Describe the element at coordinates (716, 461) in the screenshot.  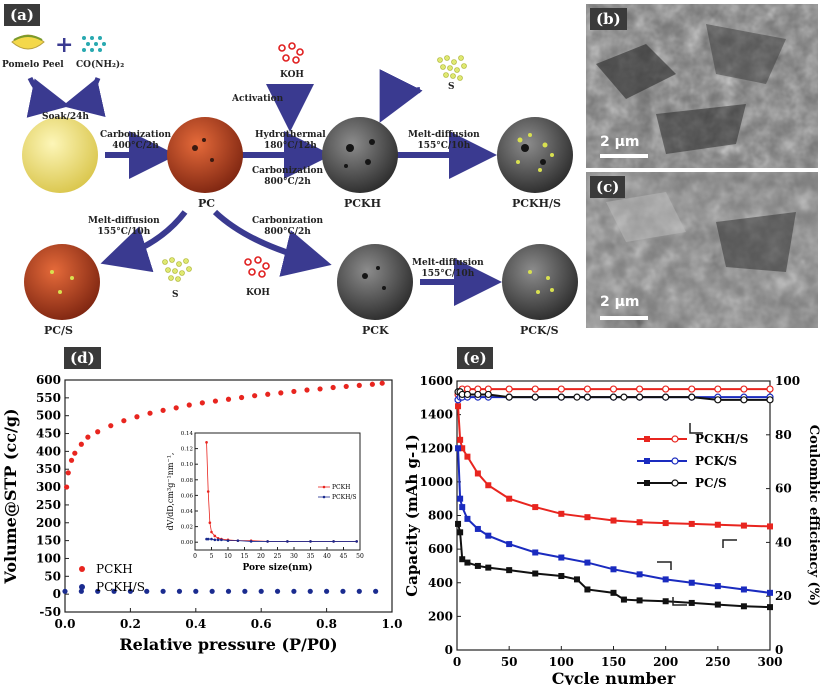
I see `legend-label: PCK/S` at that location.